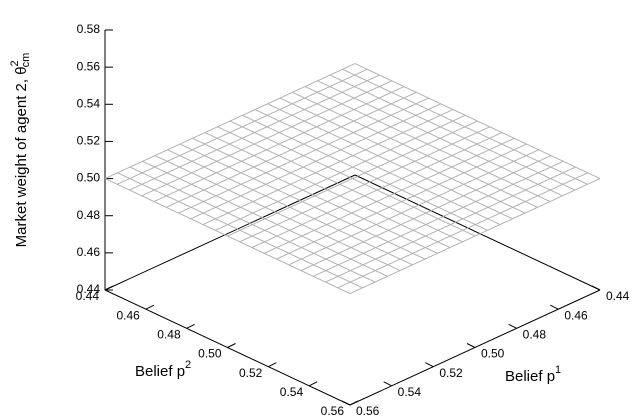 The width and height of the screenshot is (639, 418). I want to click on y-tick-label: 0.46, so click(128, 315).